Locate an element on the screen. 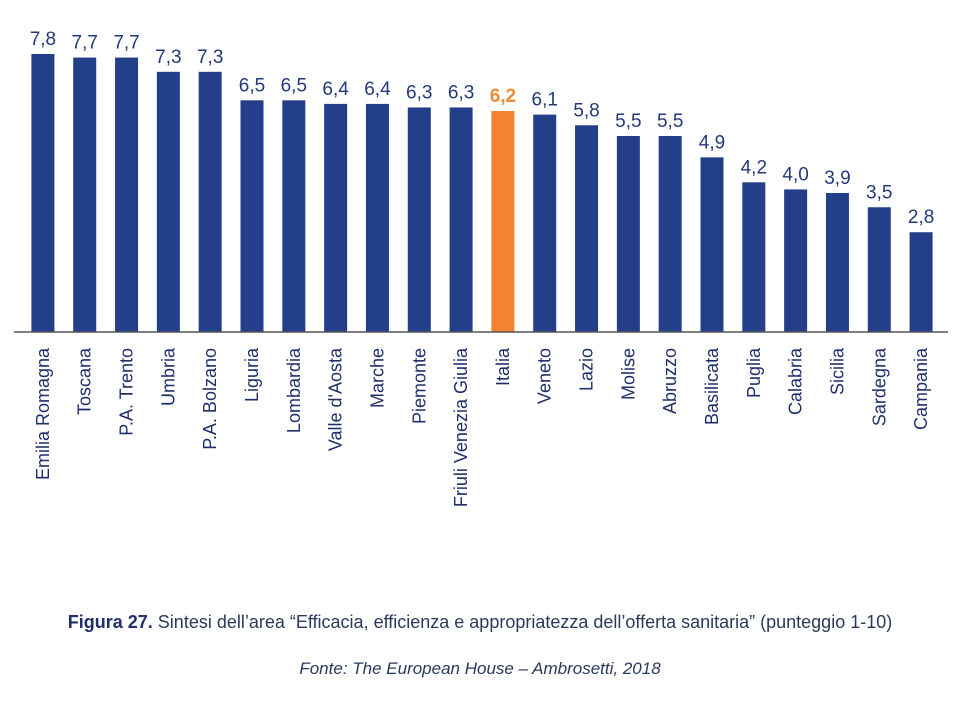 This screenshot has height=720, width=960. value-label-5: 6,5 is located at coordinates (252, 85).